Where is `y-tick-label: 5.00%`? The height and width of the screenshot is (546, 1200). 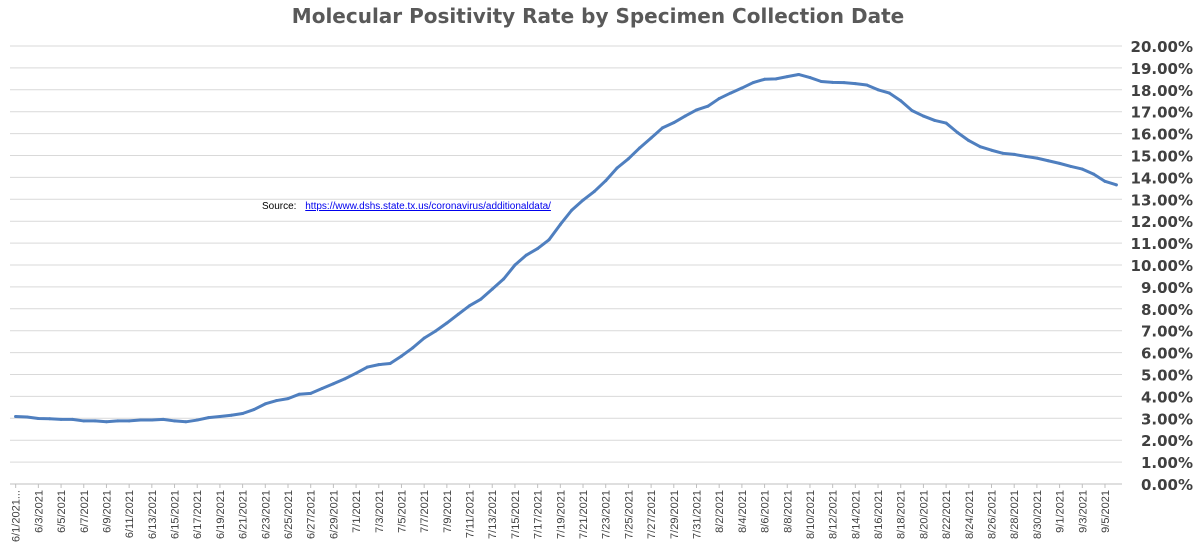
y-tick-label: 5.00% is located at coordinates (1167, 376).